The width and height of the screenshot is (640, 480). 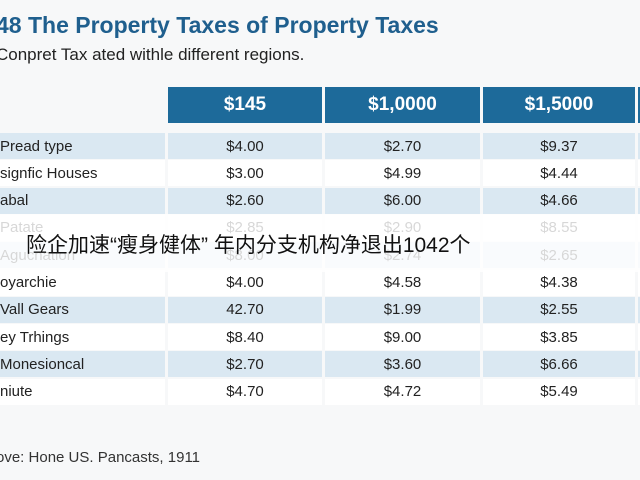 What do you see at coordinates (245, 391) in the screenshot?
I see `table-cell: $4.70` at bounding box center [245, 391].